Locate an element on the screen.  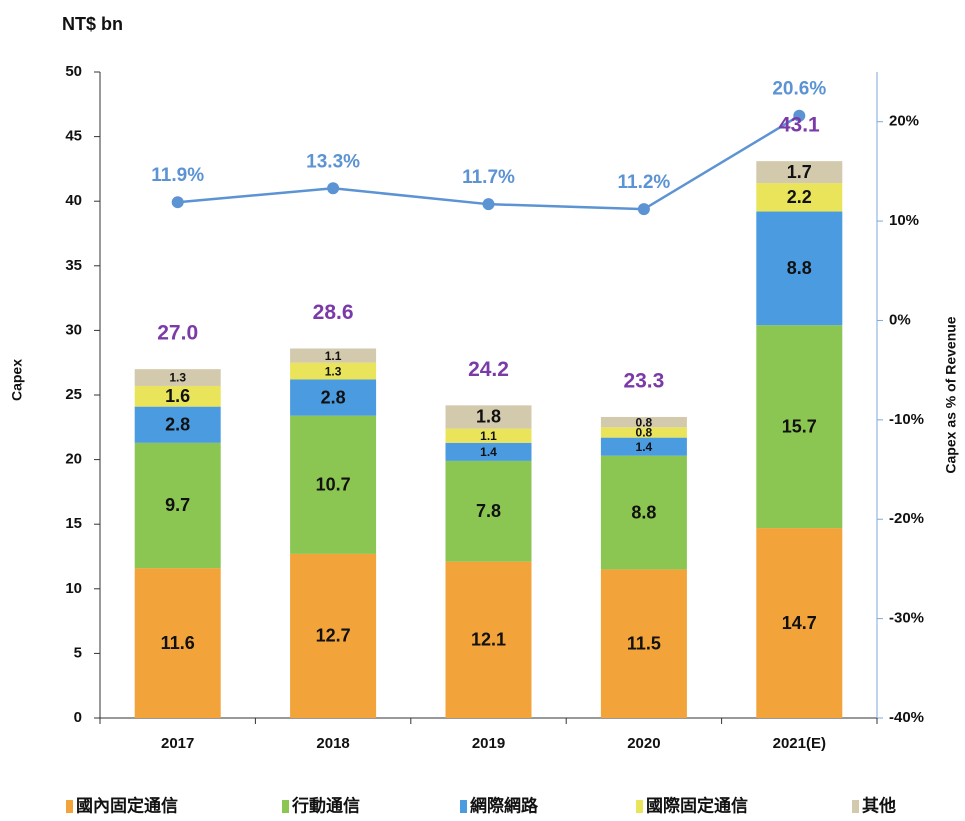
segment-label: 11.5 is located at coordinates (644, 643).